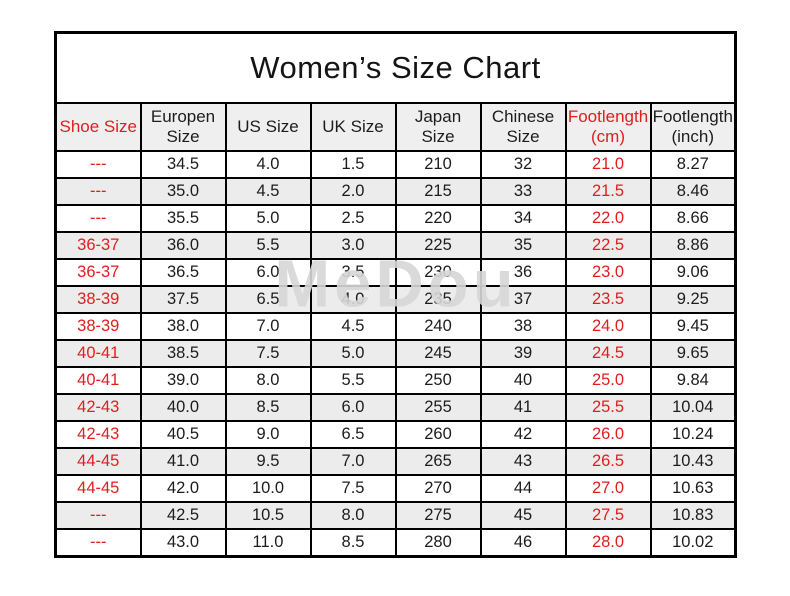 The image size is (790, 596). I want to click on table-cell: 24.5, so click(608, 353).